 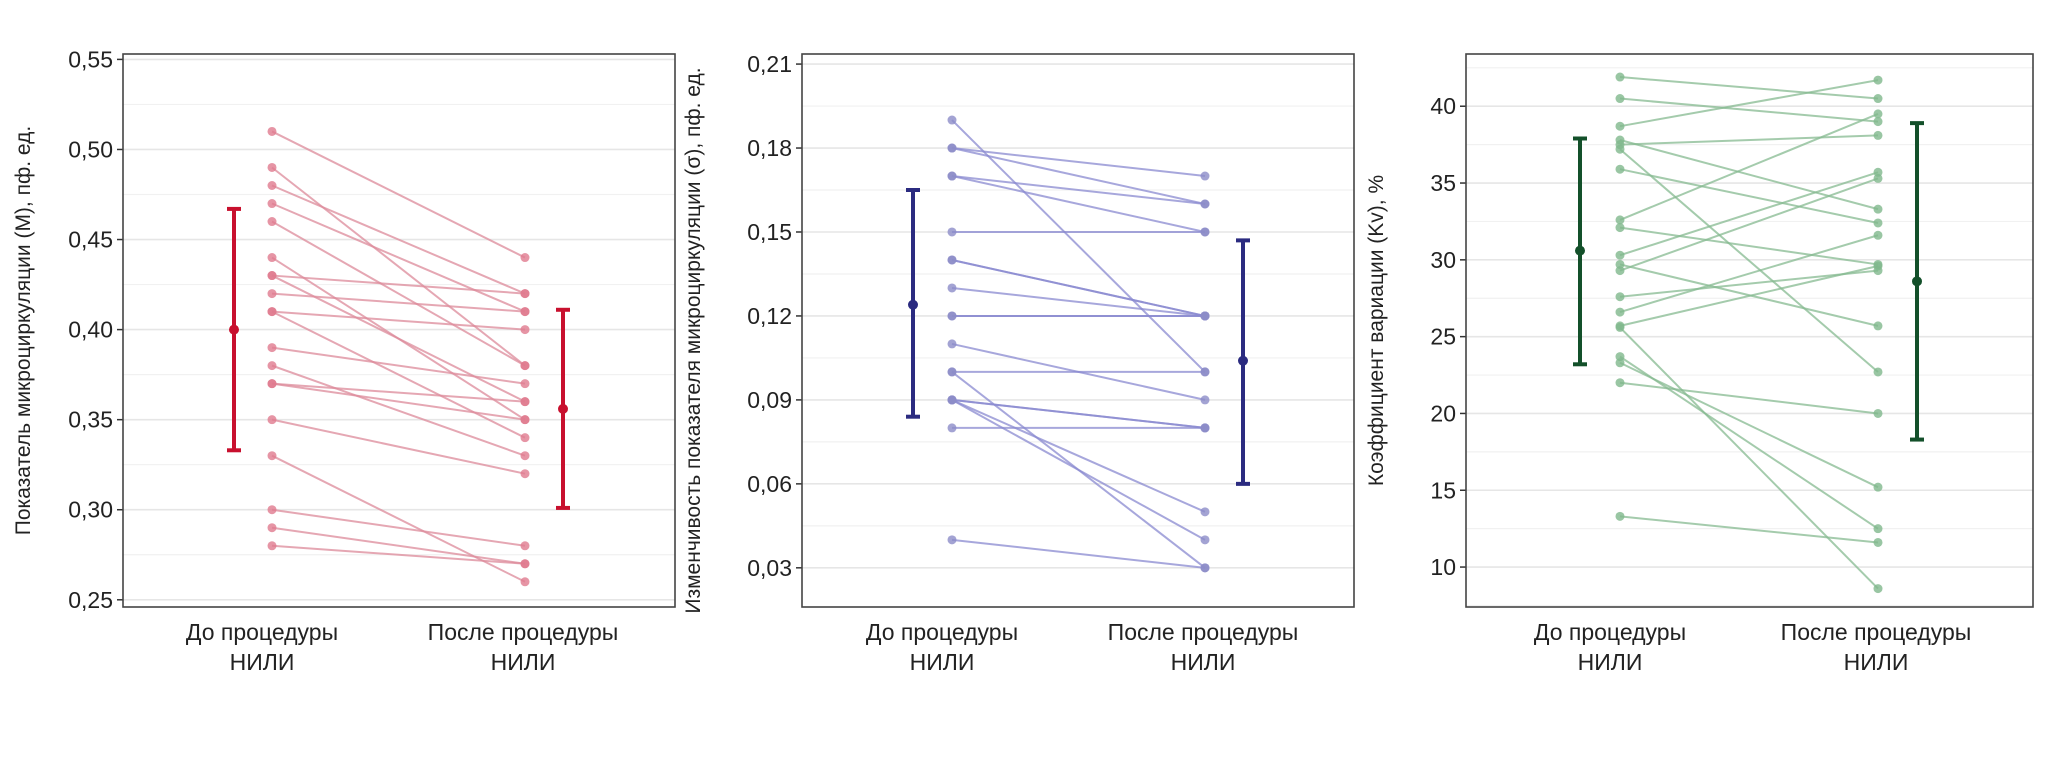 What do you see at coordinates (1443, 106) in the screenshot?
I see `y-tick-label: 40` at bounding box center [1443, 106].